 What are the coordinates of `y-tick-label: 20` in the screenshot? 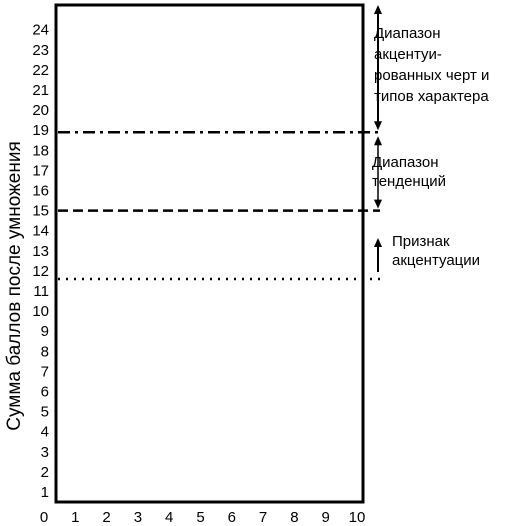 It's located at (40, 110).